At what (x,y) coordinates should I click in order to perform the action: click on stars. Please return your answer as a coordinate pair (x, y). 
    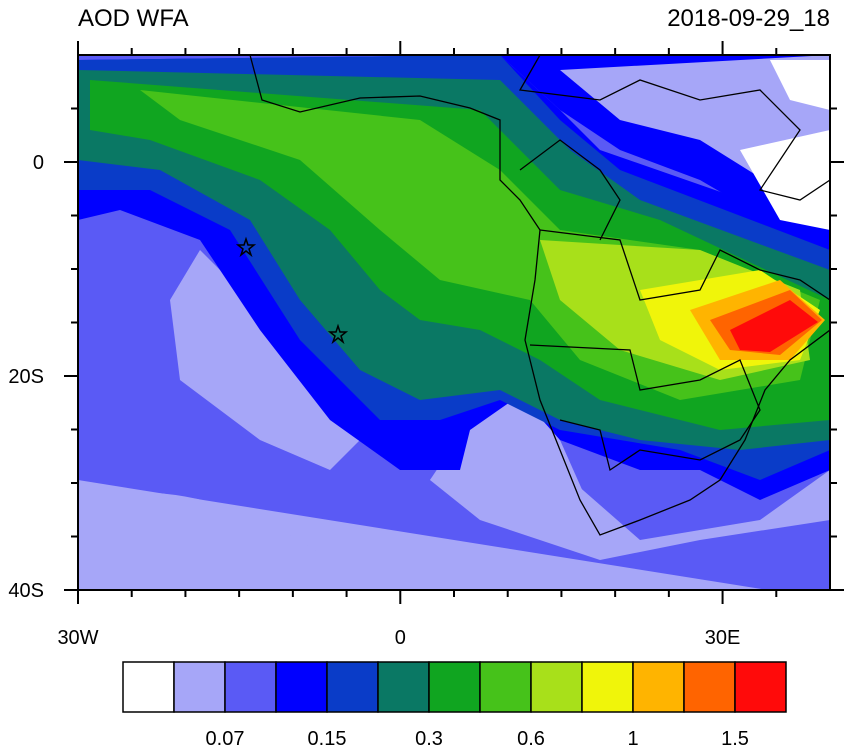
    Looking at the image, I should click on (292, 290).